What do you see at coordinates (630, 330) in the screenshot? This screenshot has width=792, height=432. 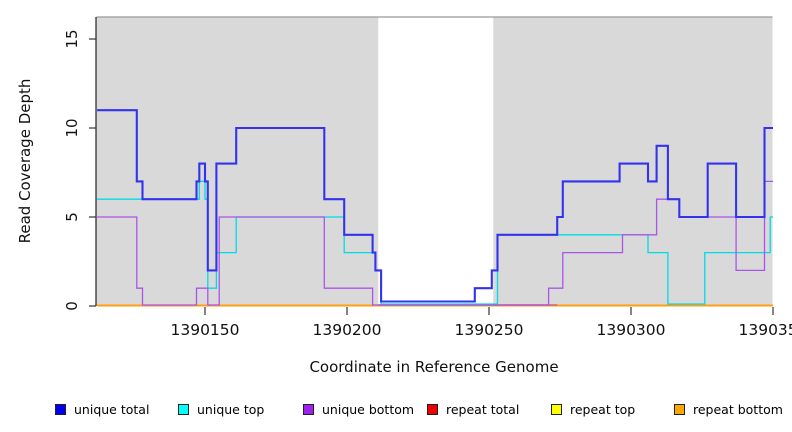 I see `x-tick-label: 1390300` at bounding box center [630, 330].